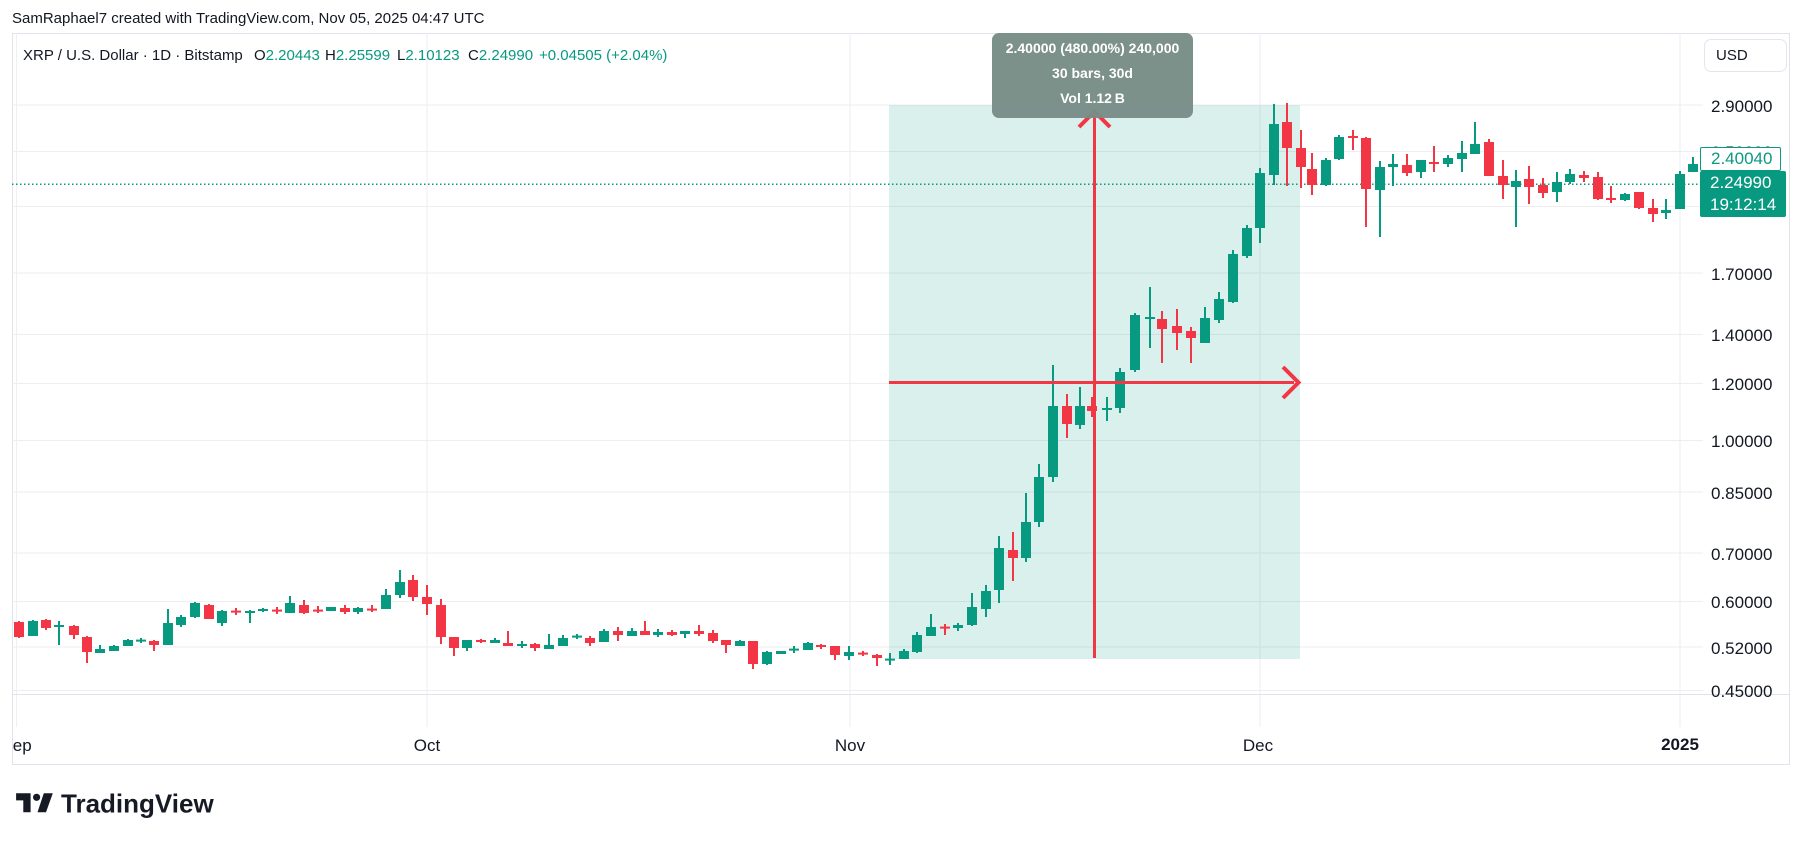  I want to click on svg-text: TradingView, so click(137, 803).